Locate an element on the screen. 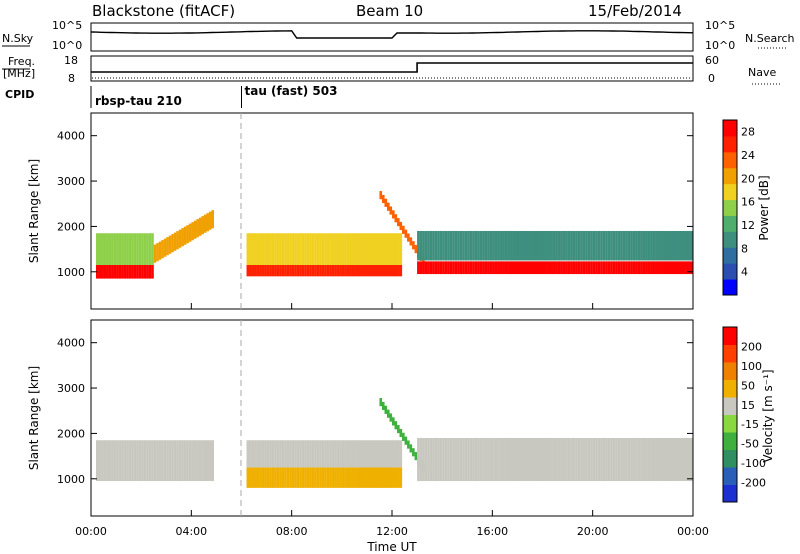 The width and height of the screenshot is (800, 554). power-ylabel: Slant Range [km] is located at coordinates (34, 211).